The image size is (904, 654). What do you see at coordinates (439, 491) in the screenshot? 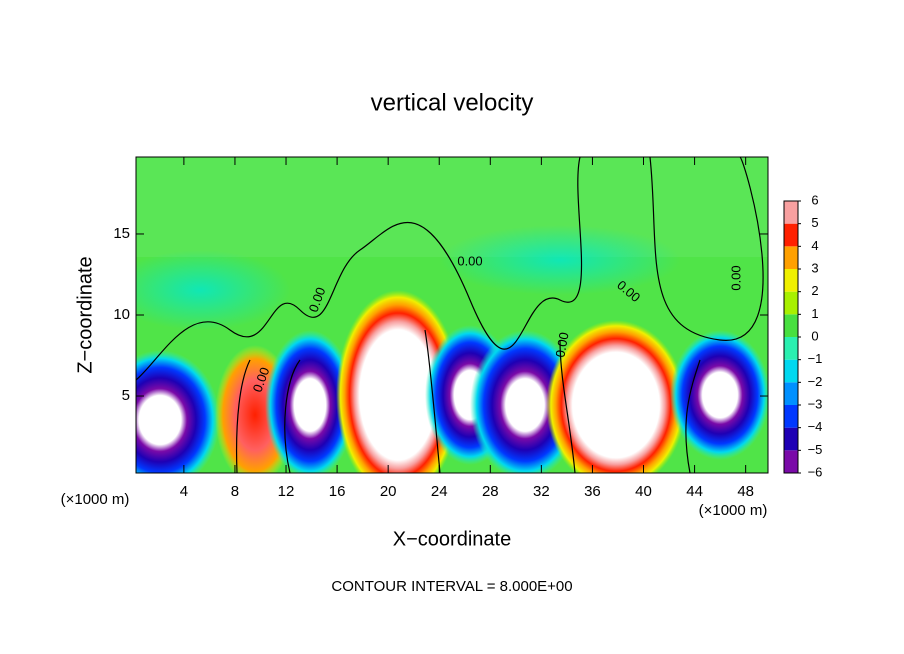
I see `x-tick-label: 24` at bounding box center [439, 491].